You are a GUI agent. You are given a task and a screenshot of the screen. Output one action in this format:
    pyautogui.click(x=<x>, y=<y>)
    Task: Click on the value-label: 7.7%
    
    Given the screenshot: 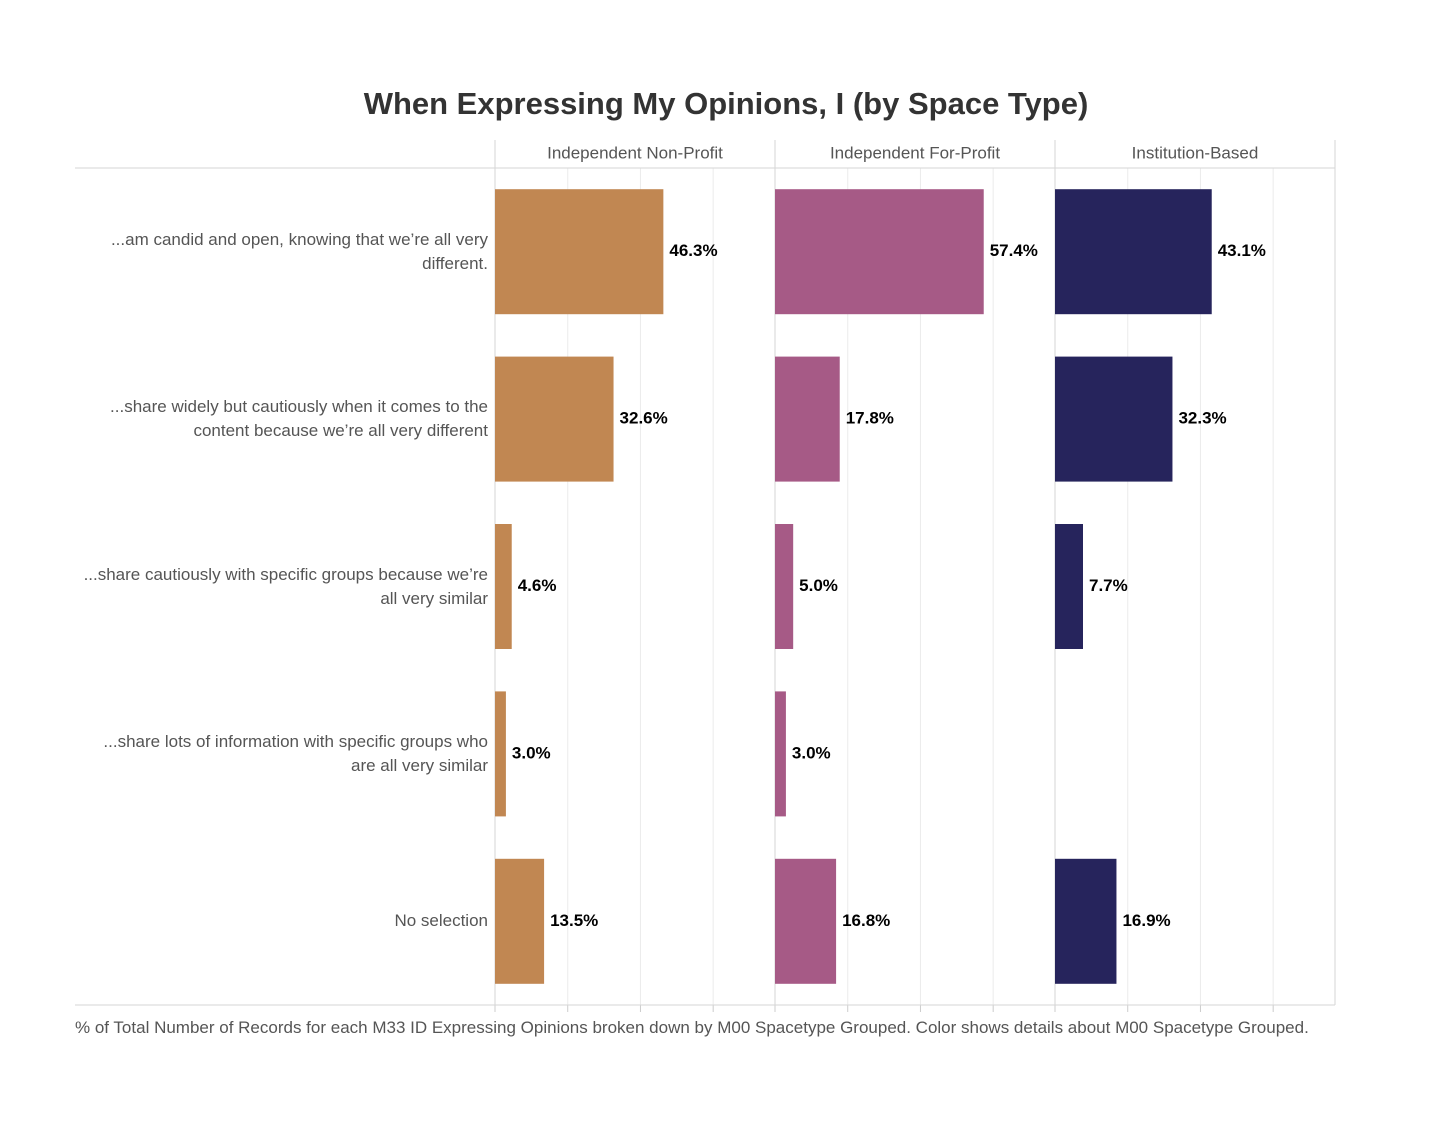 What is the action you would take?
    pyautogui.click(x=1108, y=585)
    